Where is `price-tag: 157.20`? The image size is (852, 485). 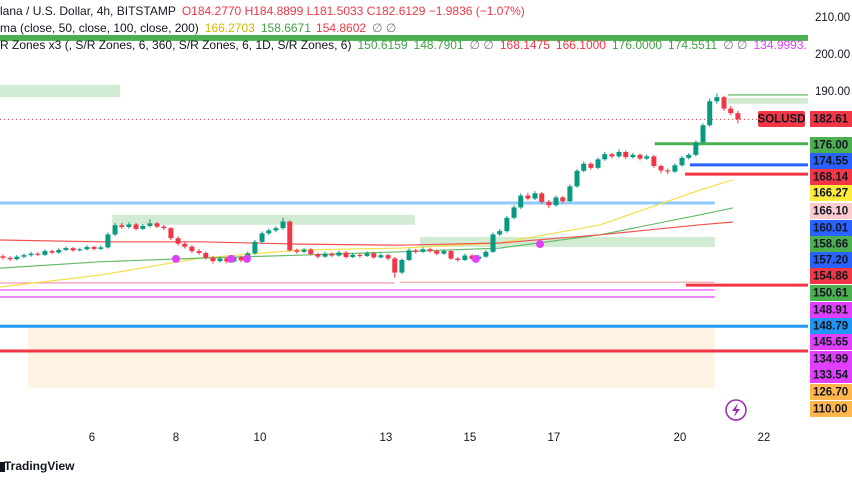
price-tag: 157.20 is located at coordinates (830, 261).